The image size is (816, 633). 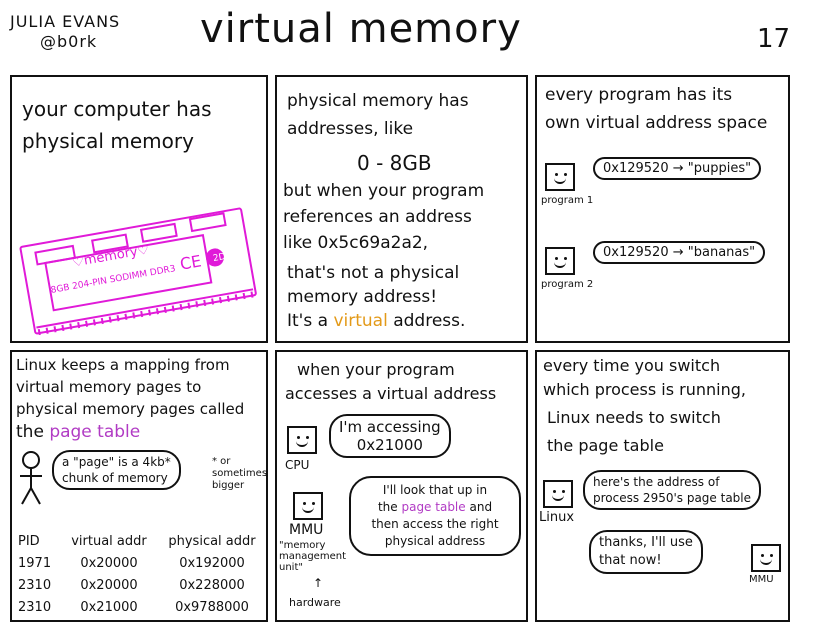 I want to click on page-number: 17, so click(x=774, y=39).